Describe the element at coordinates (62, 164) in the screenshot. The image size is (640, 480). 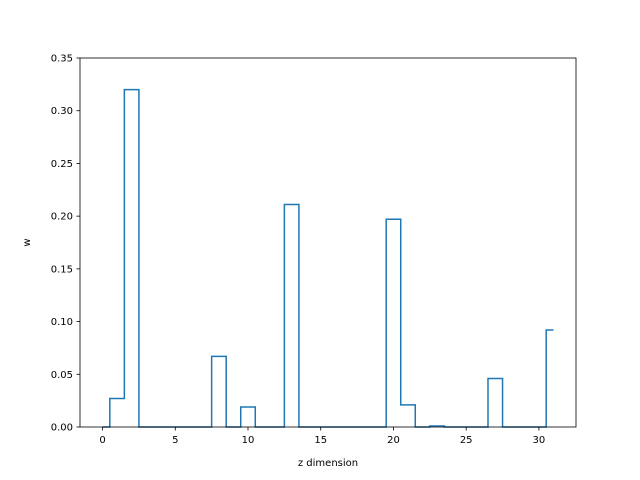
I see `y-tick-label: 0.25` at that location.